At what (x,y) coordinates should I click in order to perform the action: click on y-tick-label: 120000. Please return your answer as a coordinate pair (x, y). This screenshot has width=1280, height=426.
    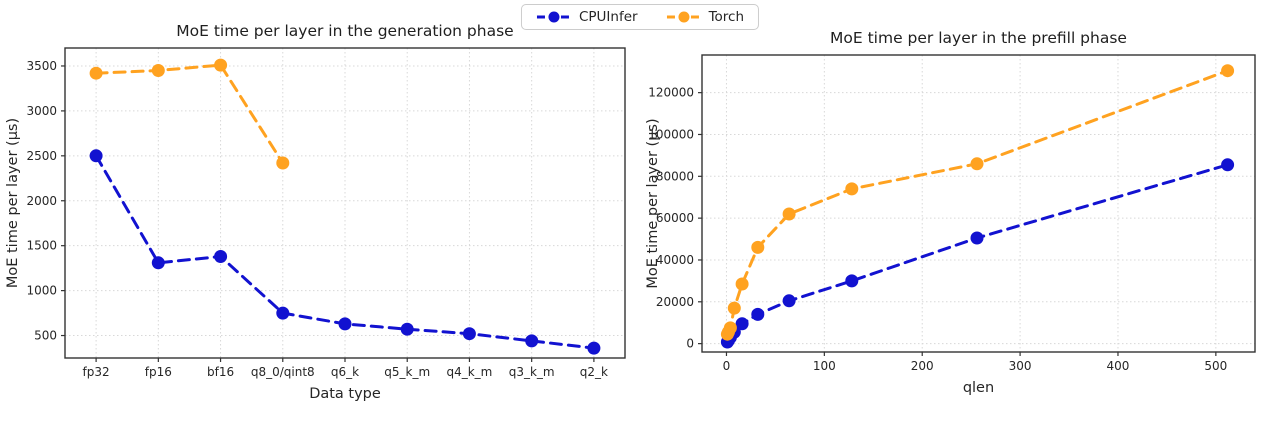
    Looking at the image, I should click on (671, 93).